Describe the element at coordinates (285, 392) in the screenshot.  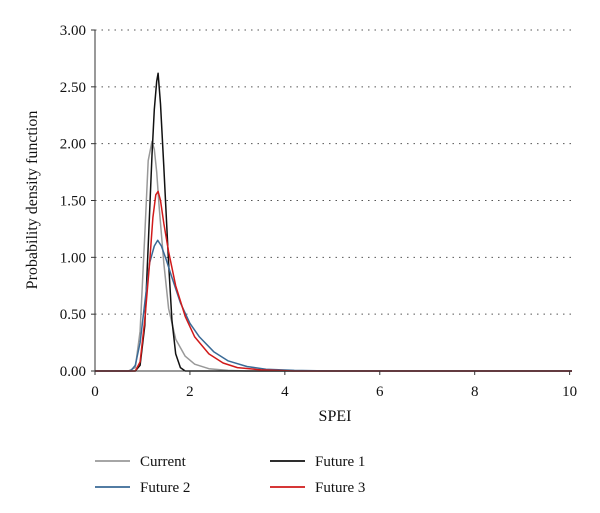
I see `x-tick-label: 4` at that location.